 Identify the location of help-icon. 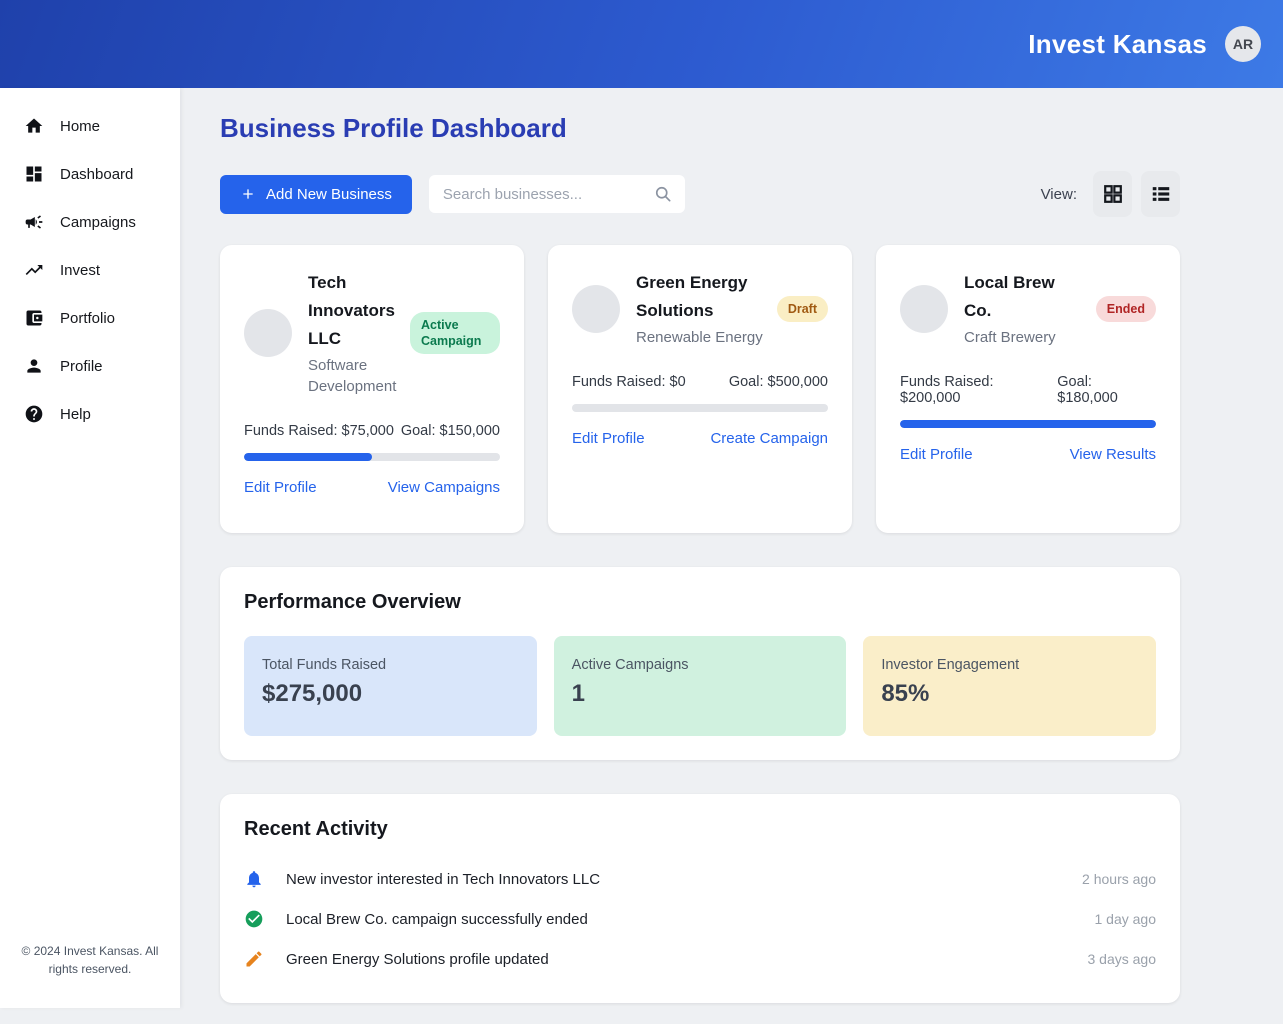
(34, 414).